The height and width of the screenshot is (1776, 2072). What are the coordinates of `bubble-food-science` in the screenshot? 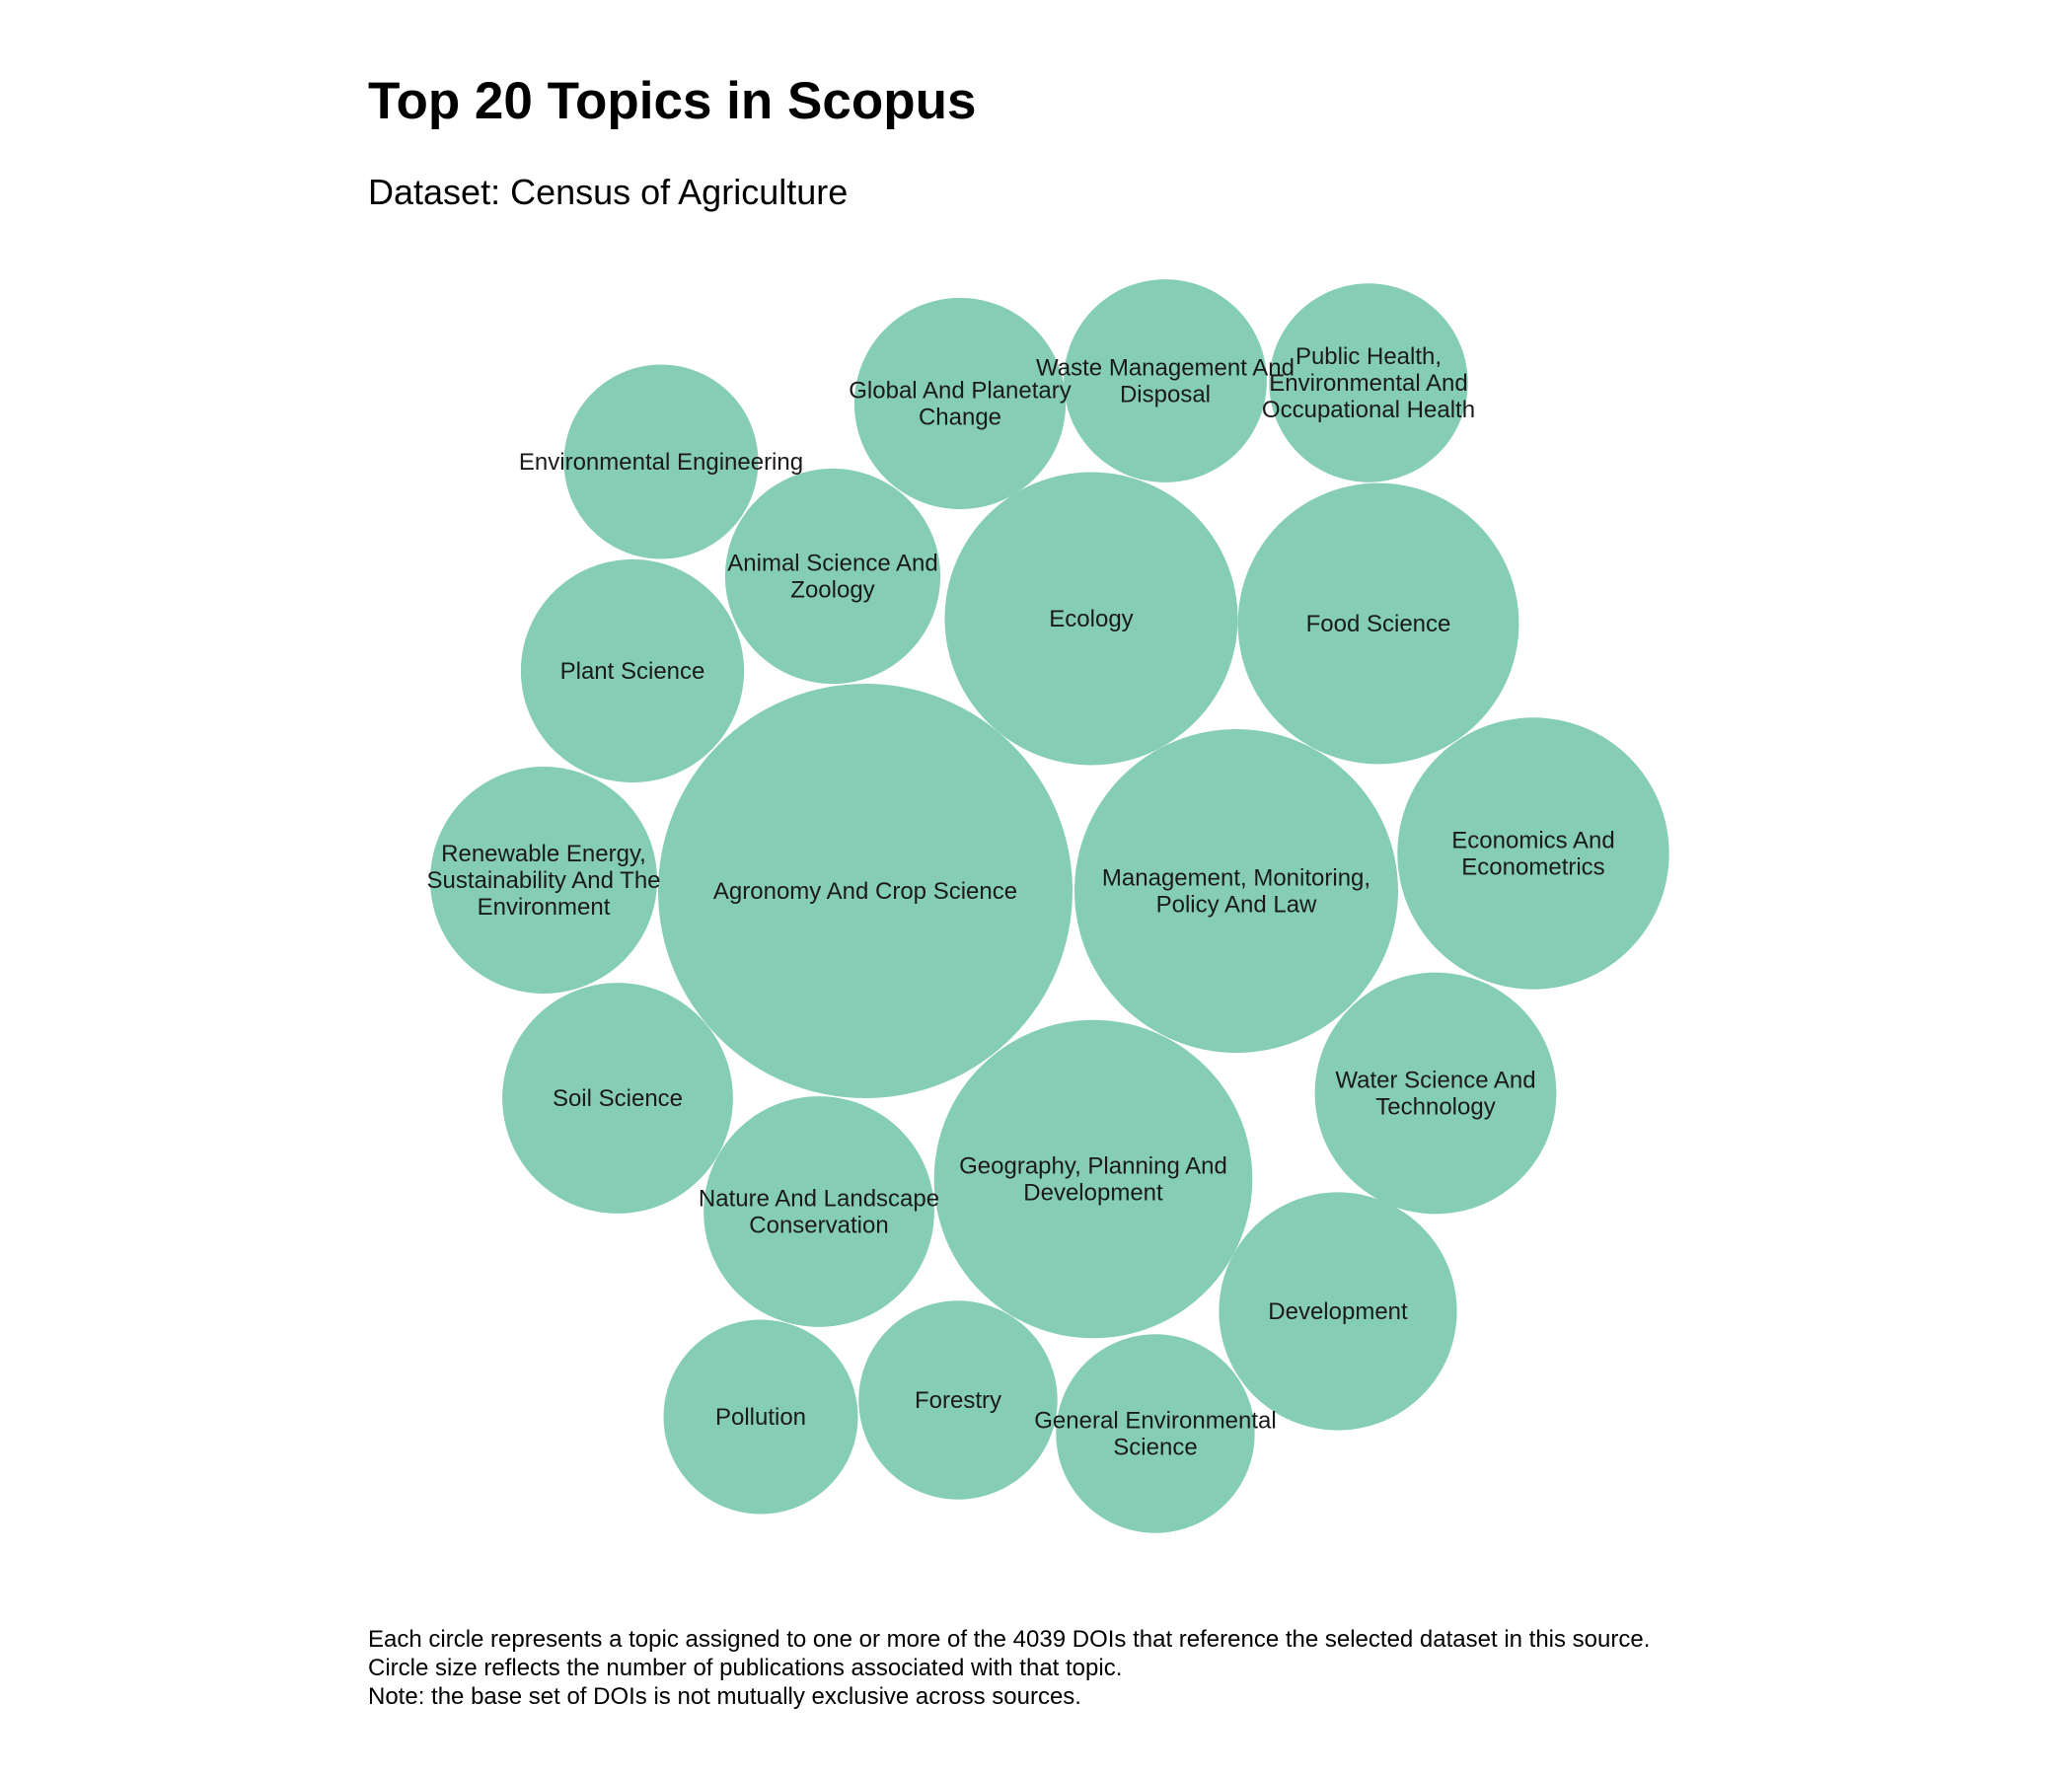 It's located at (1378, 624).